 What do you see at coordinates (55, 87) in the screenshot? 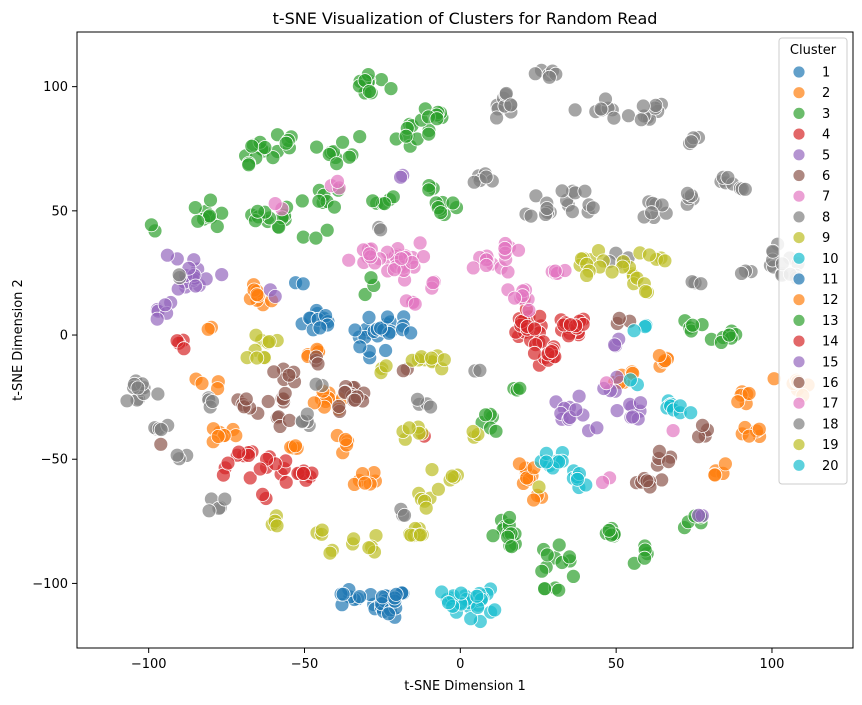
I see `y-tick-label: 100` at bounding box center [55, 87].